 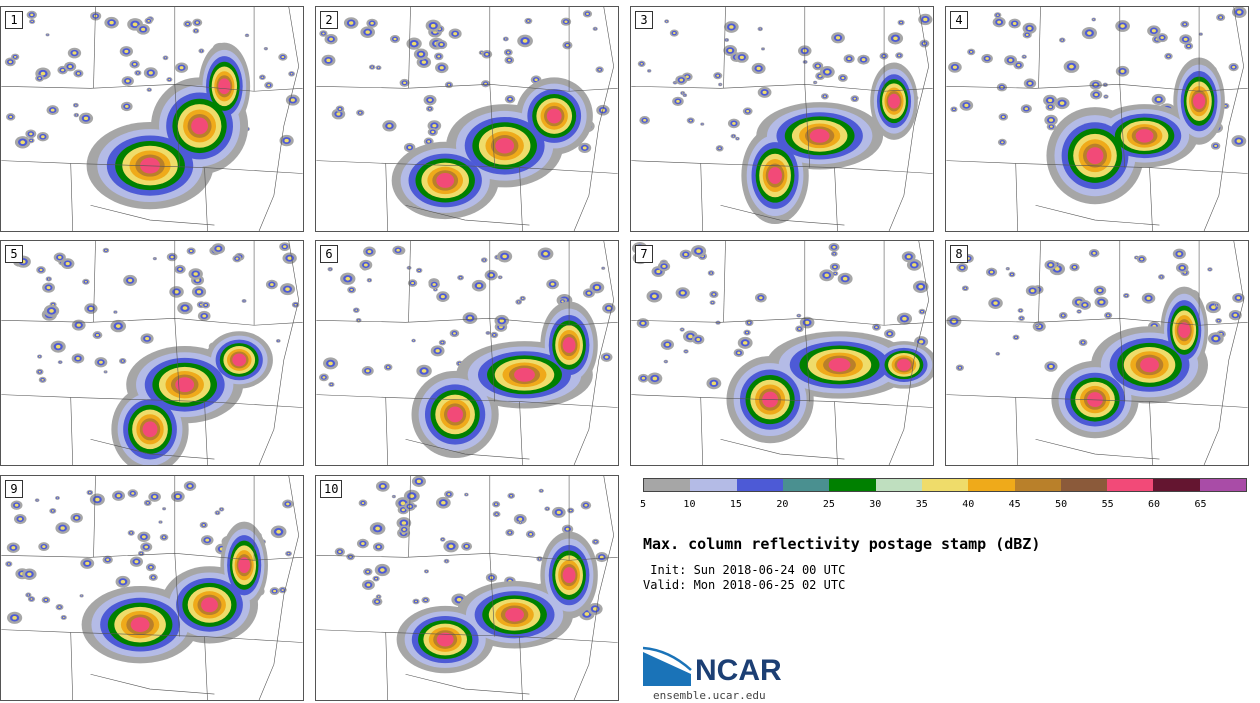 I want to click on member-number-label: 7, so click(x=644, y=254).